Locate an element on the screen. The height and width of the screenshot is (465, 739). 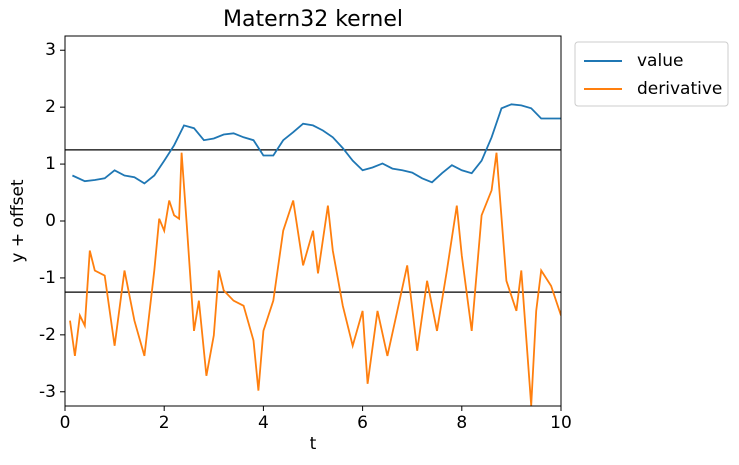
legend-label: derivative is located at coordinates (679, 89).